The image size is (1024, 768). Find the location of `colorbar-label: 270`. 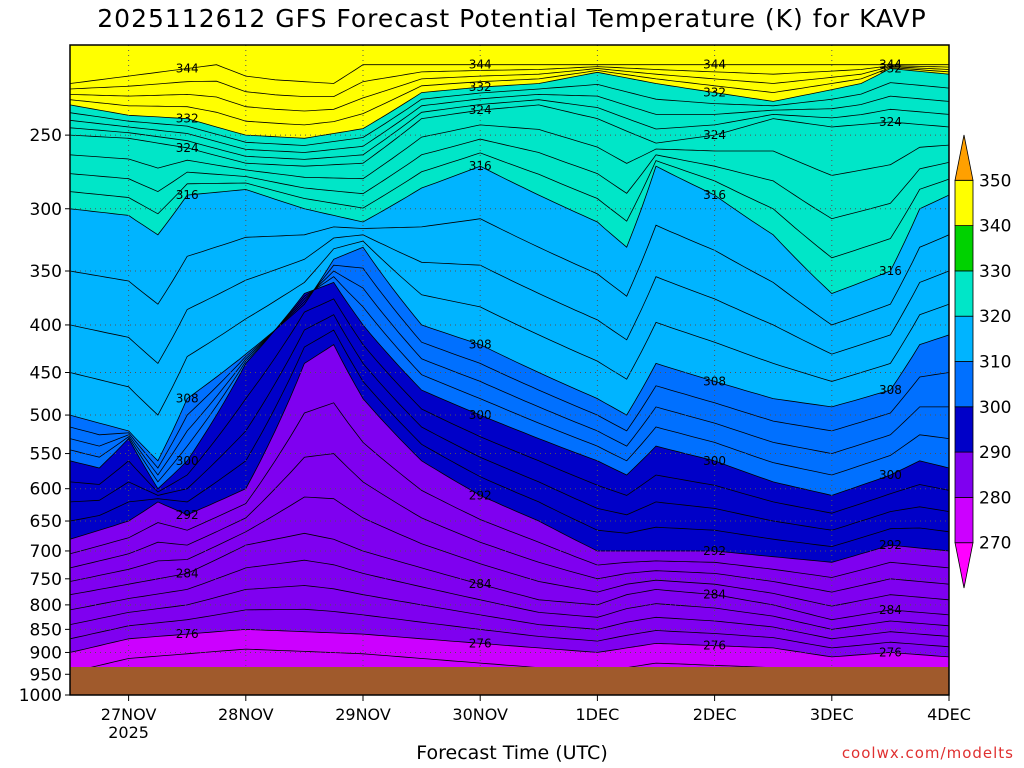

colorbar-label: 270 is located at coordinates (995, 544).